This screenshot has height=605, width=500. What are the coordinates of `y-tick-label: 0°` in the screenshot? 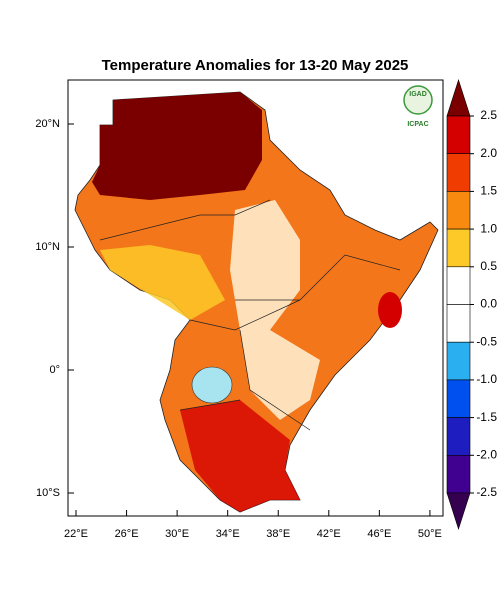 It's located at (54, 370).